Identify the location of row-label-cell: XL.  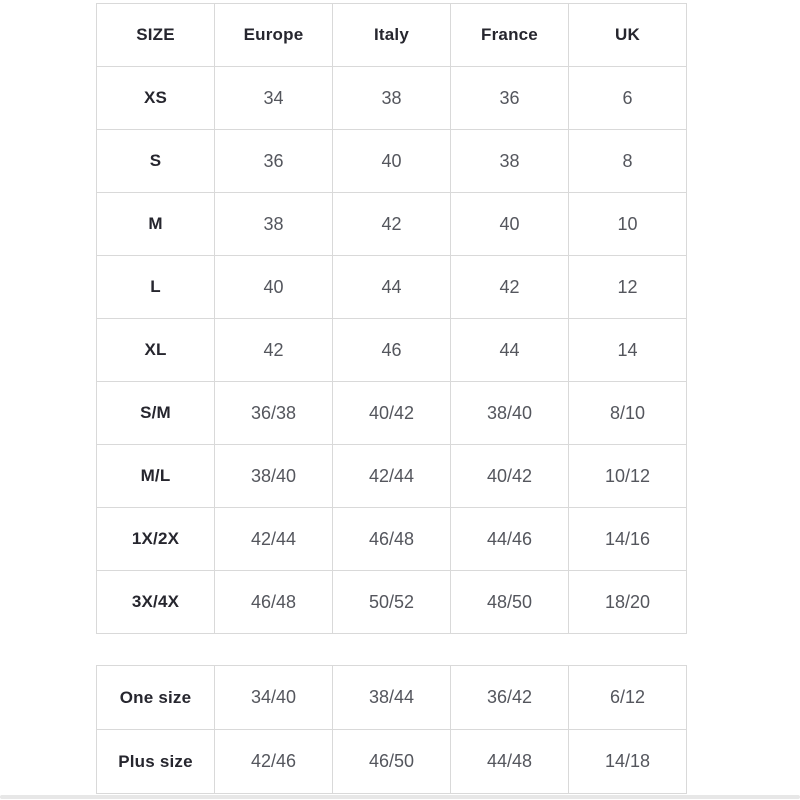
(155, 350).